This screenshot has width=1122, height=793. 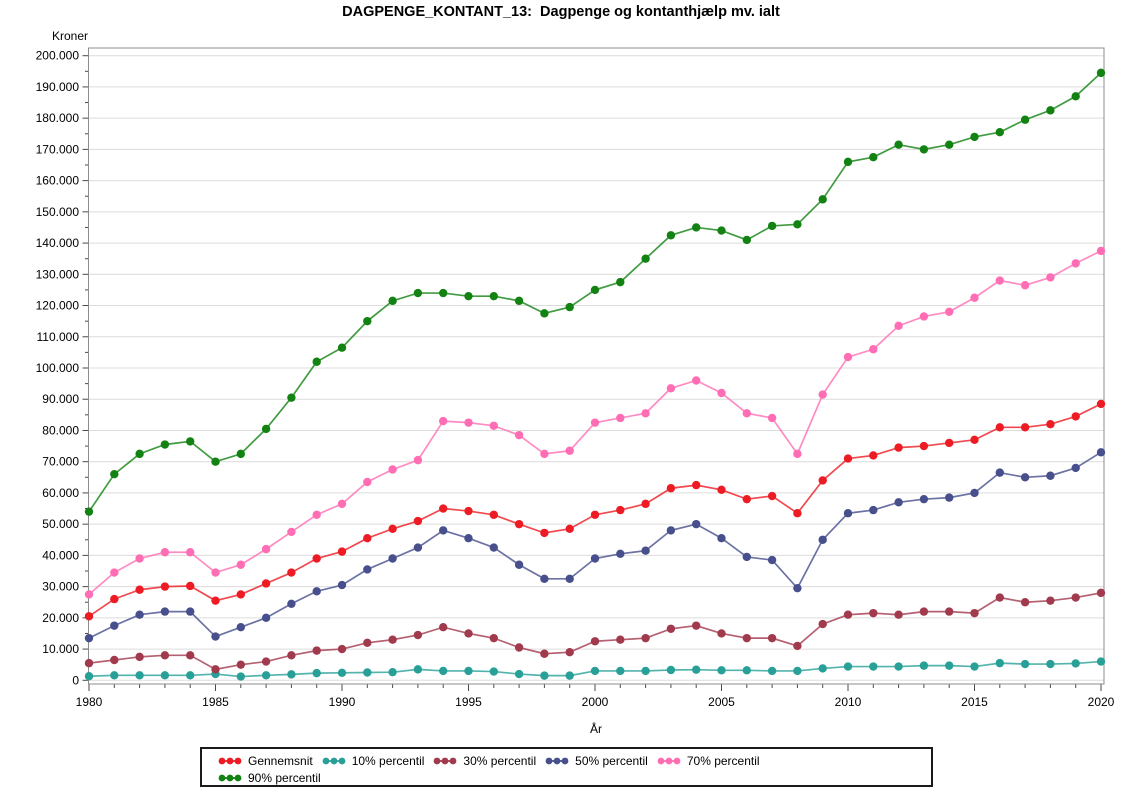 I want to click on y-tick-label: 80.000, so click(x=60, y=430).